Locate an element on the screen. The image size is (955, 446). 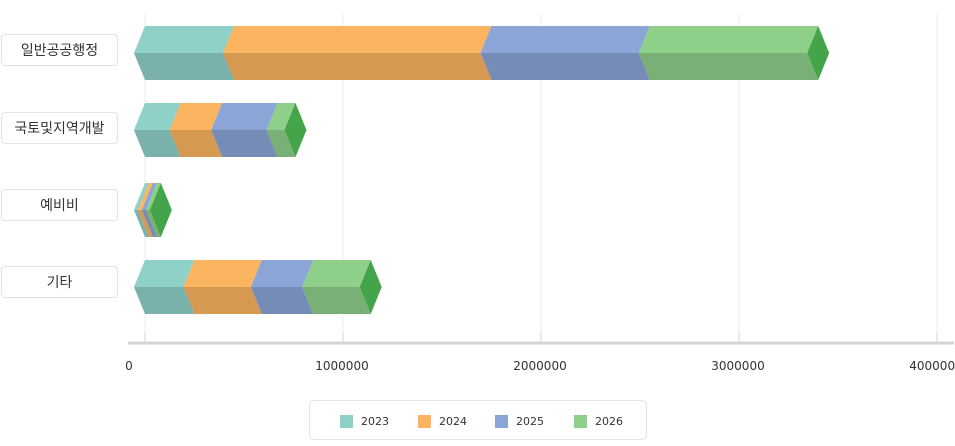
bar-0-2-top is located at coordinates (565, 39).